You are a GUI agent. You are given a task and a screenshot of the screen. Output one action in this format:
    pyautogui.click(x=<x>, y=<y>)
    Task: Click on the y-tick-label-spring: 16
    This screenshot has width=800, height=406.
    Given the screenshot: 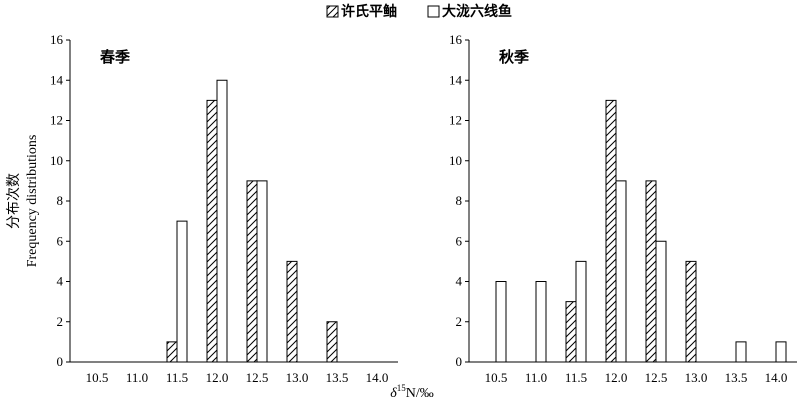 What is the action you would take?
    pyautogui.click(x=57, y=39)
    